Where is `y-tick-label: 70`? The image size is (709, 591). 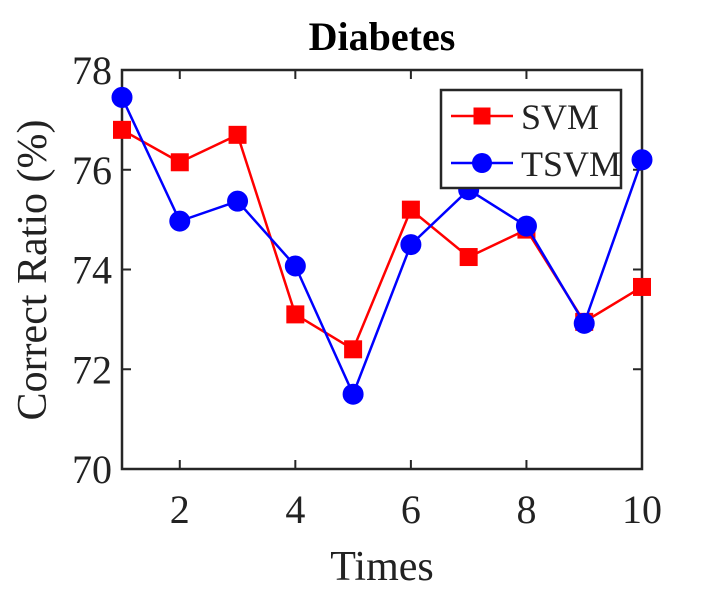
y-tick-label: 70 is located at coordinates (92, 469).